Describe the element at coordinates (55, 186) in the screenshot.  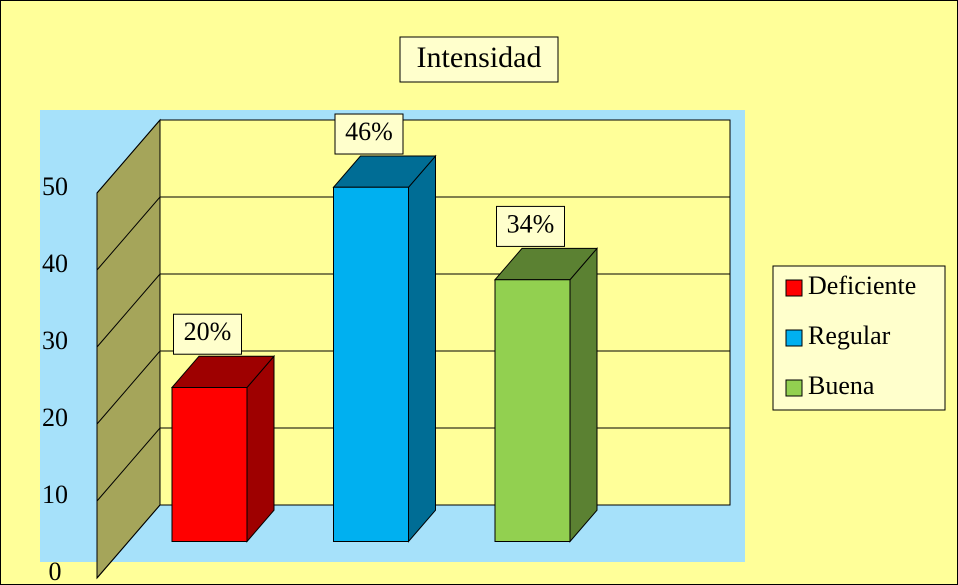
I see `y-tick-label: 50` at that location.